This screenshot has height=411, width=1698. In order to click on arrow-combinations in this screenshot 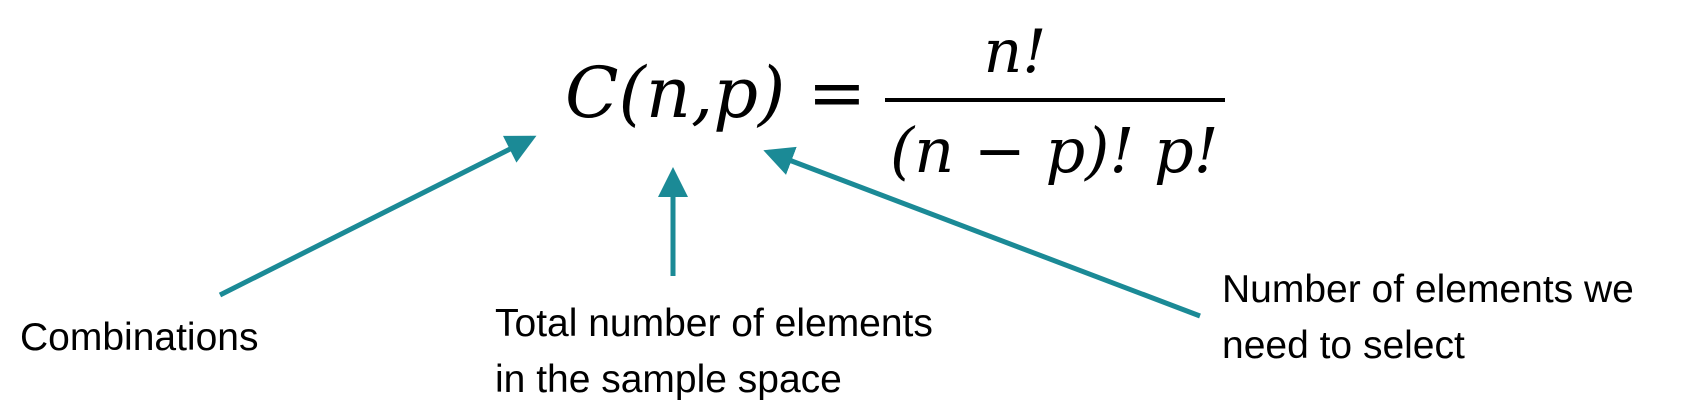, I will do `click(377, 216)`.